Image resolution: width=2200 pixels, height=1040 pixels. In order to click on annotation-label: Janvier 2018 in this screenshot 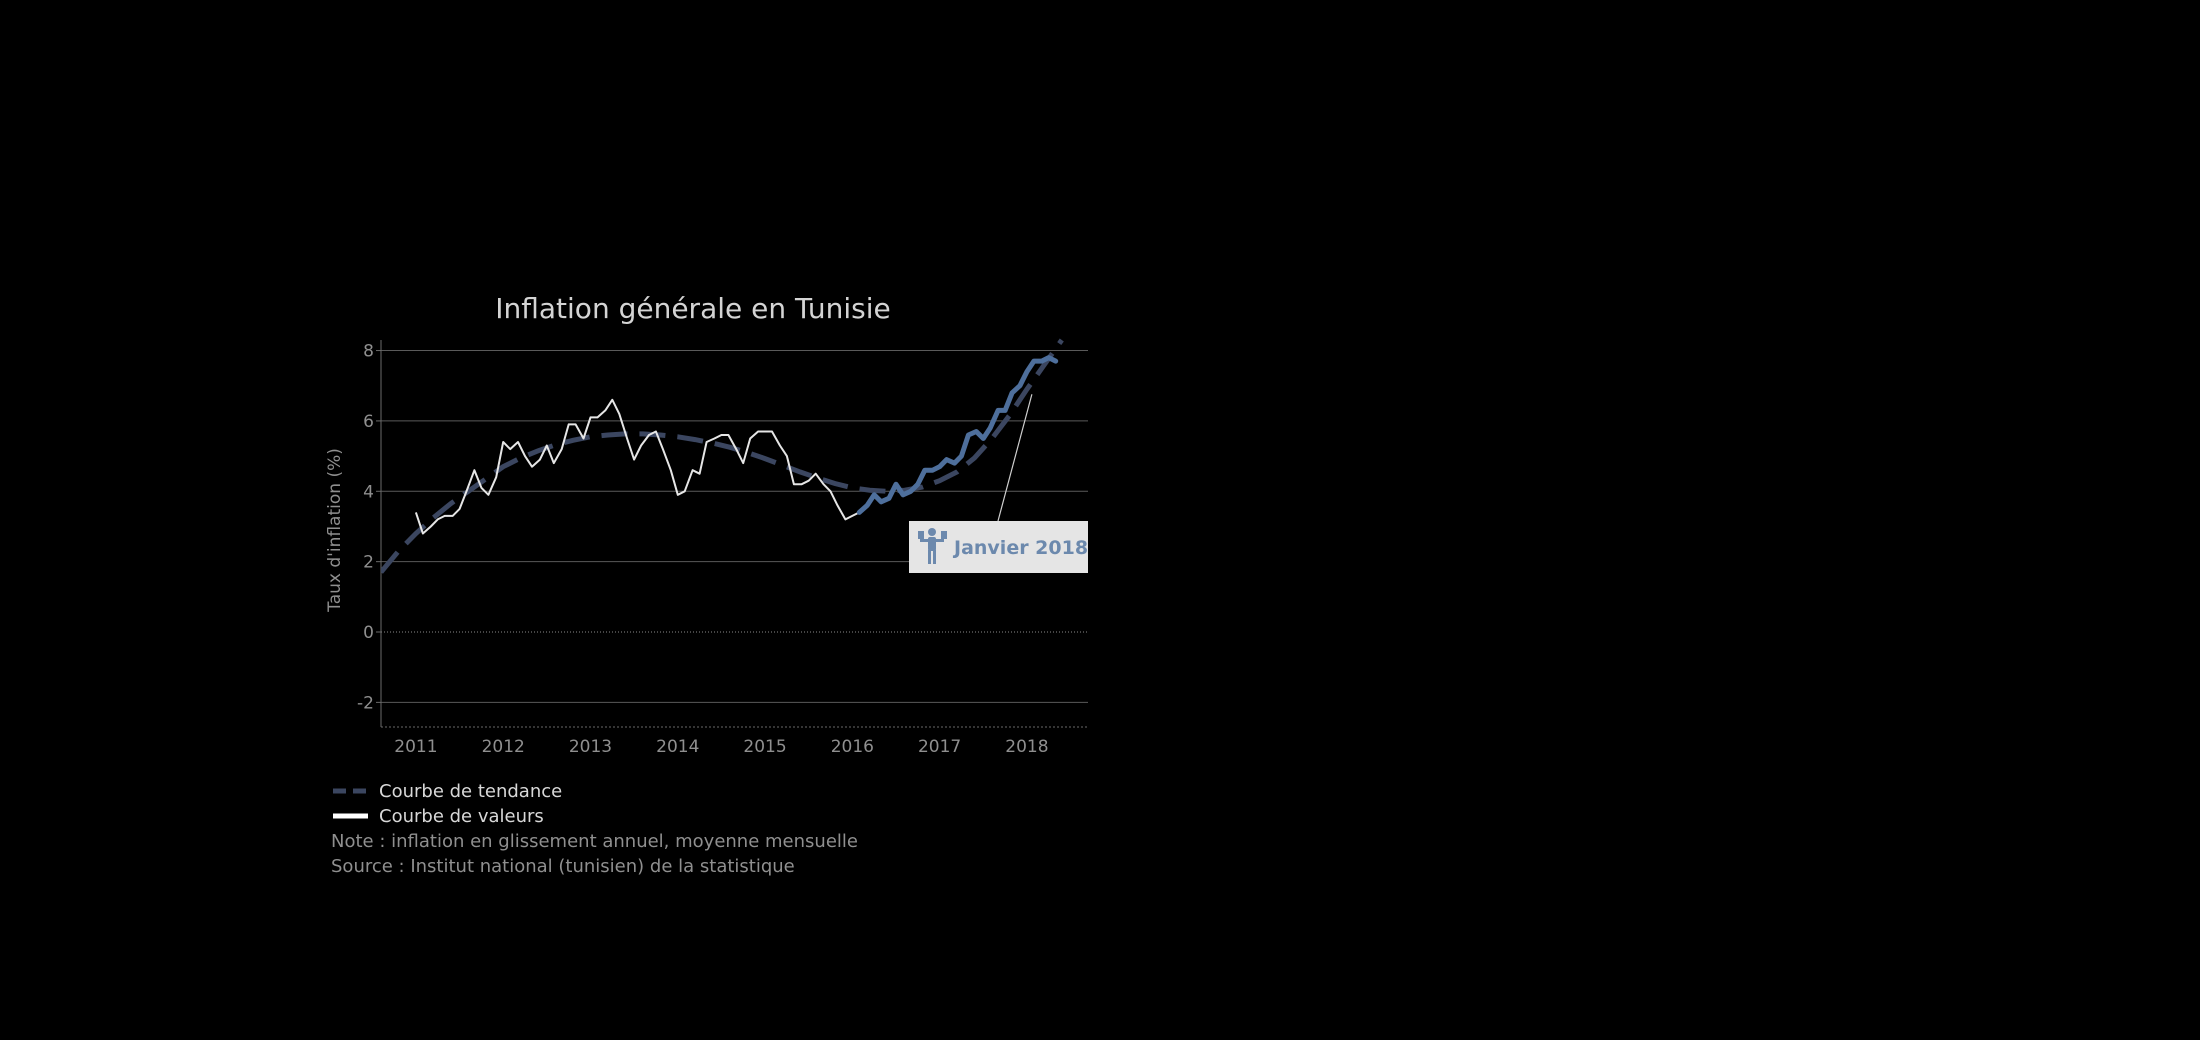, I will do `click(1020, 548)`.